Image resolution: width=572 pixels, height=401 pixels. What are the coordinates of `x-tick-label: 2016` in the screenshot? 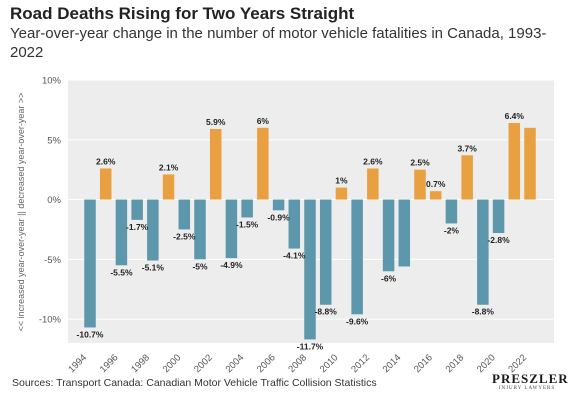 It's located at (423, 363).